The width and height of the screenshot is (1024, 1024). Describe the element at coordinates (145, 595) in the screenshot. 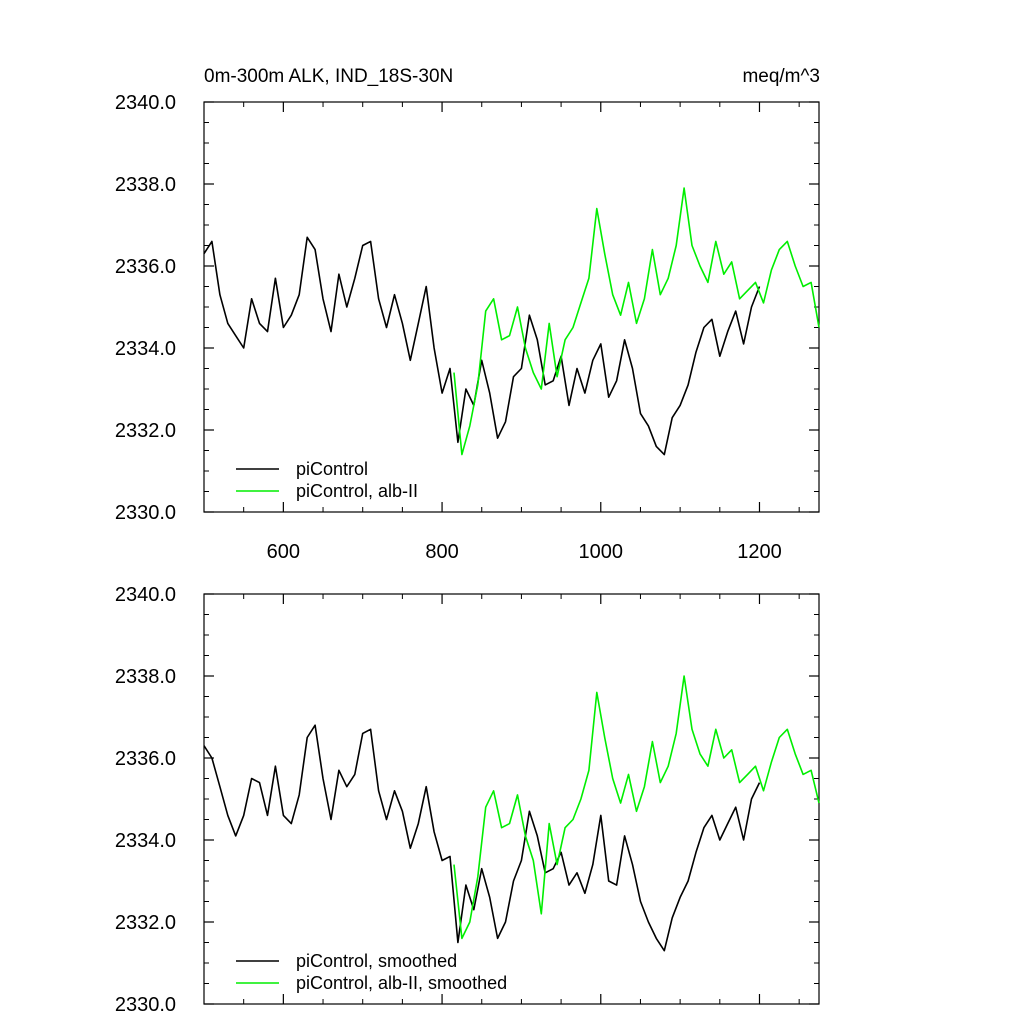

I see `bottom-y-tick-label: 2340.0` at that location.